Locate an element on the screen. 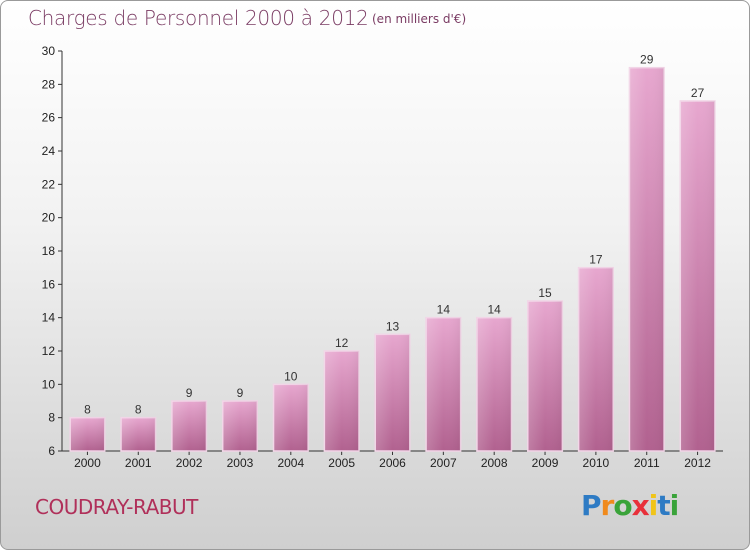 The height and width of the screenshot is (550, 750). x-tick-label: 2012 is located at coordinates (697, 463).